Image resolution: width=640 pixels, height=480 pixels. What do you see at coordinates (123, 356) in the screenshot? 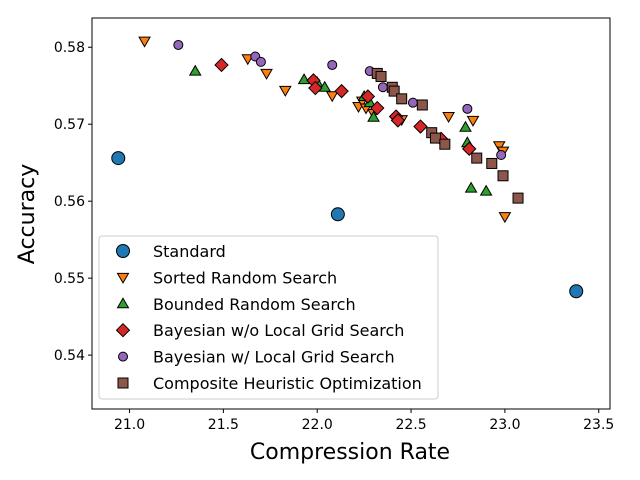
I see `legend-marker-bayesian-w-local-grid-search` at bounding box center [123, 356].